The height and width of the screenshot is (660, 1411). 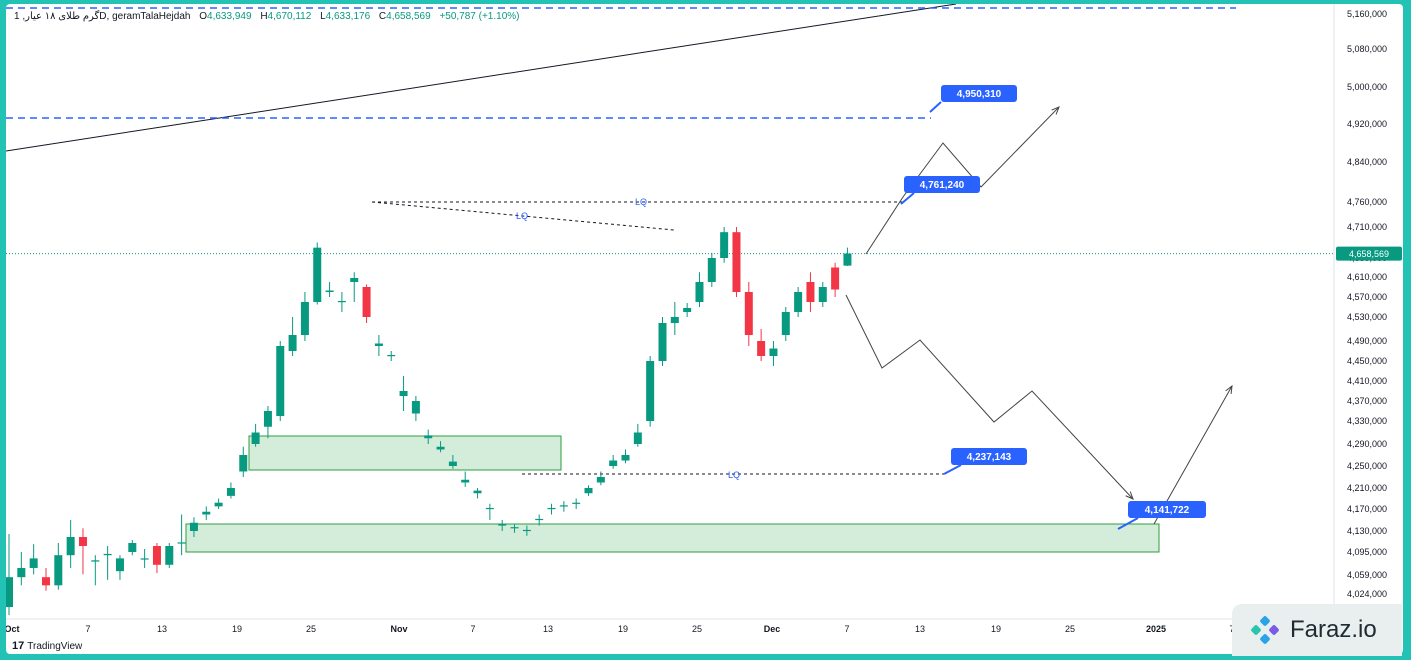 What do you see at coordinates (1367, 49) in the screenshot?
I see `price-tick-label: 5,080,000` at bounding box center [1367, 49].